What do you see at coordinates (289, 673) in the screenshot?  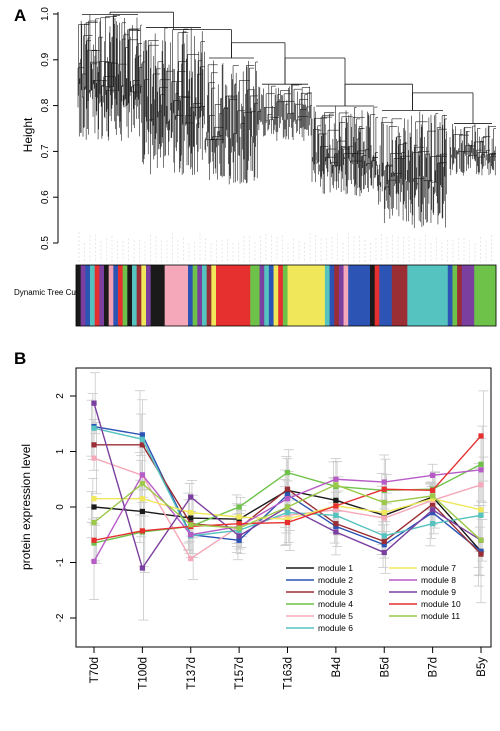 I see `x-category-label: T163d` at bounding box center [289, 673].